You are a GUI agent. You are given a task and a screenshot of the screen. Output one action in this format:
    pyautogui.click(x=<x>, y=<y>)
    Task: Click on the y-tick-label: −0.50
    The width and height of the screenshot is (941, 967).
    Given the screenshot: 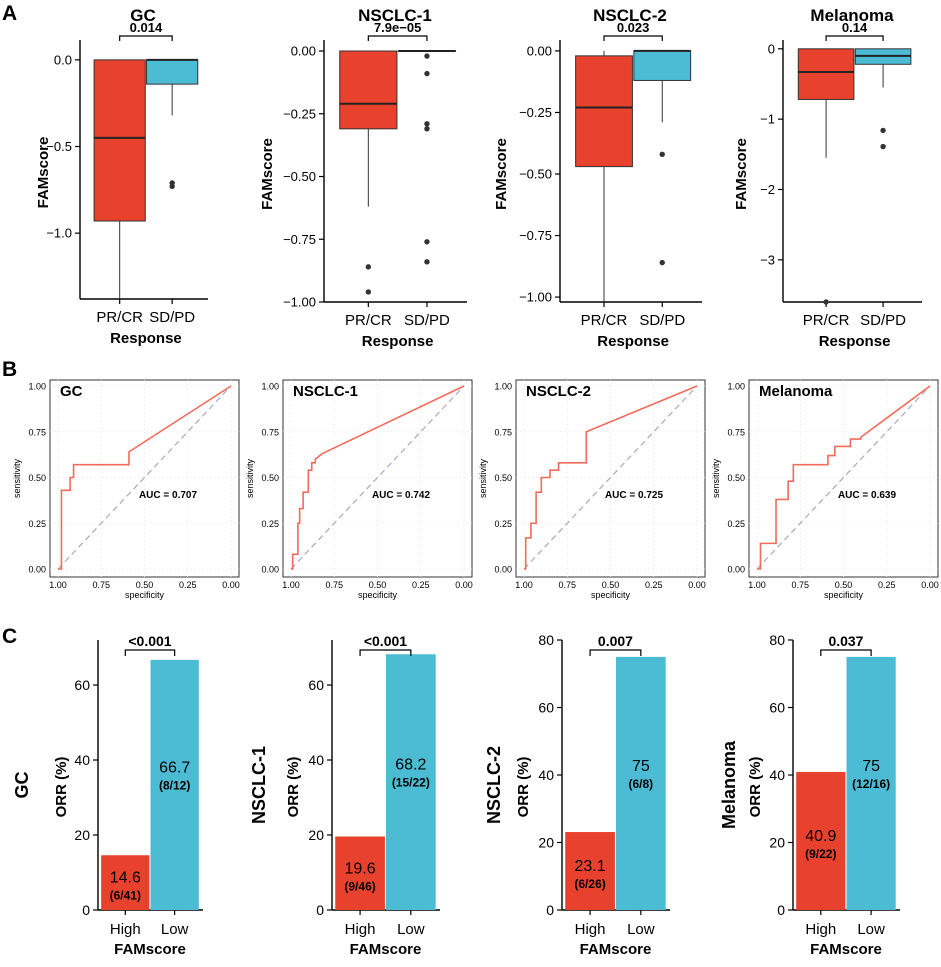 What is the action you would take?
    pyautogui.click(x=299, y=176)
    